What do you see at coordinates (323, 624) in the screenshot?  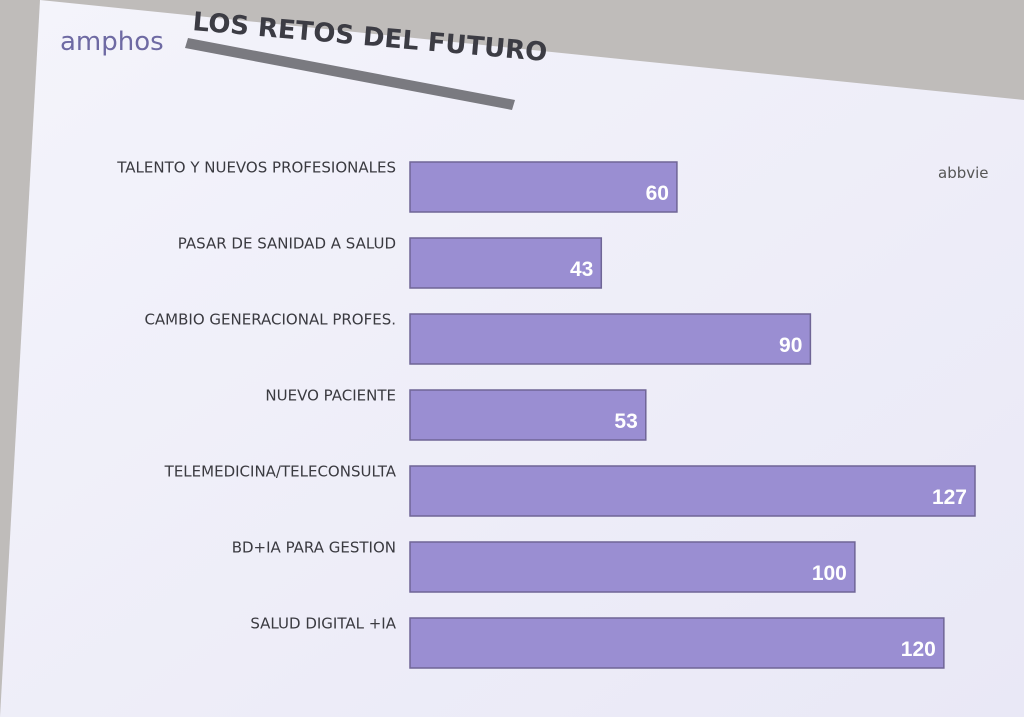 I see `category-label: SALUD DIGITAL +IA` at bounding box center [323, 624].